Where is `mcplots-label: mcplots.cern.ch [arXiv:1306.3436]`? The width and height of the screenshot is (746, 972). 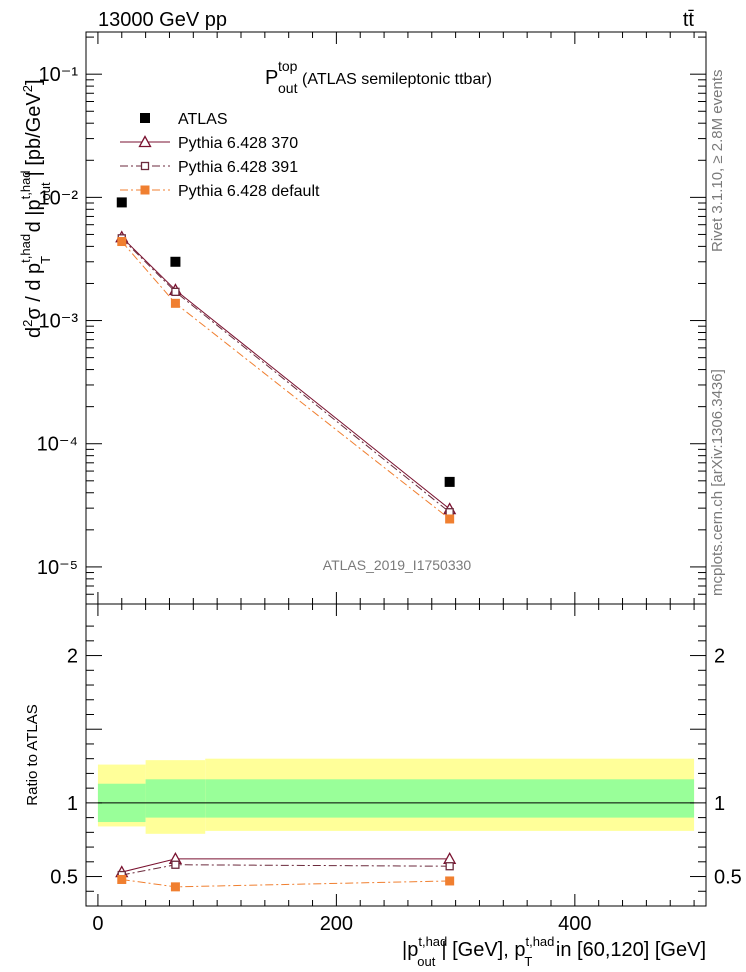
mcplots-label: mcplots.cern.ch [arXiv:1306.3436] is located at coordinates (717, 482).